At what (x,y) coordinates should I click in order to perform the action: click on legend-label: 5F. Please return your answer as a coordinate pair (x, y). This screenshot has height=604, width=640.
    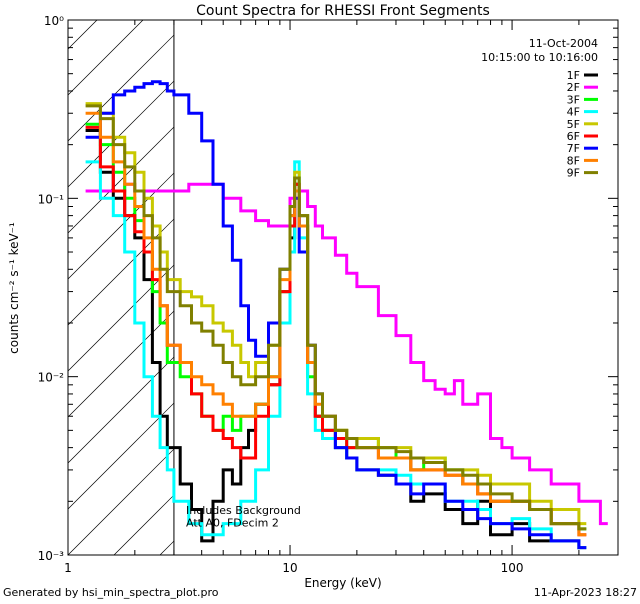
    Looking at the image, I should click on (573, 124).